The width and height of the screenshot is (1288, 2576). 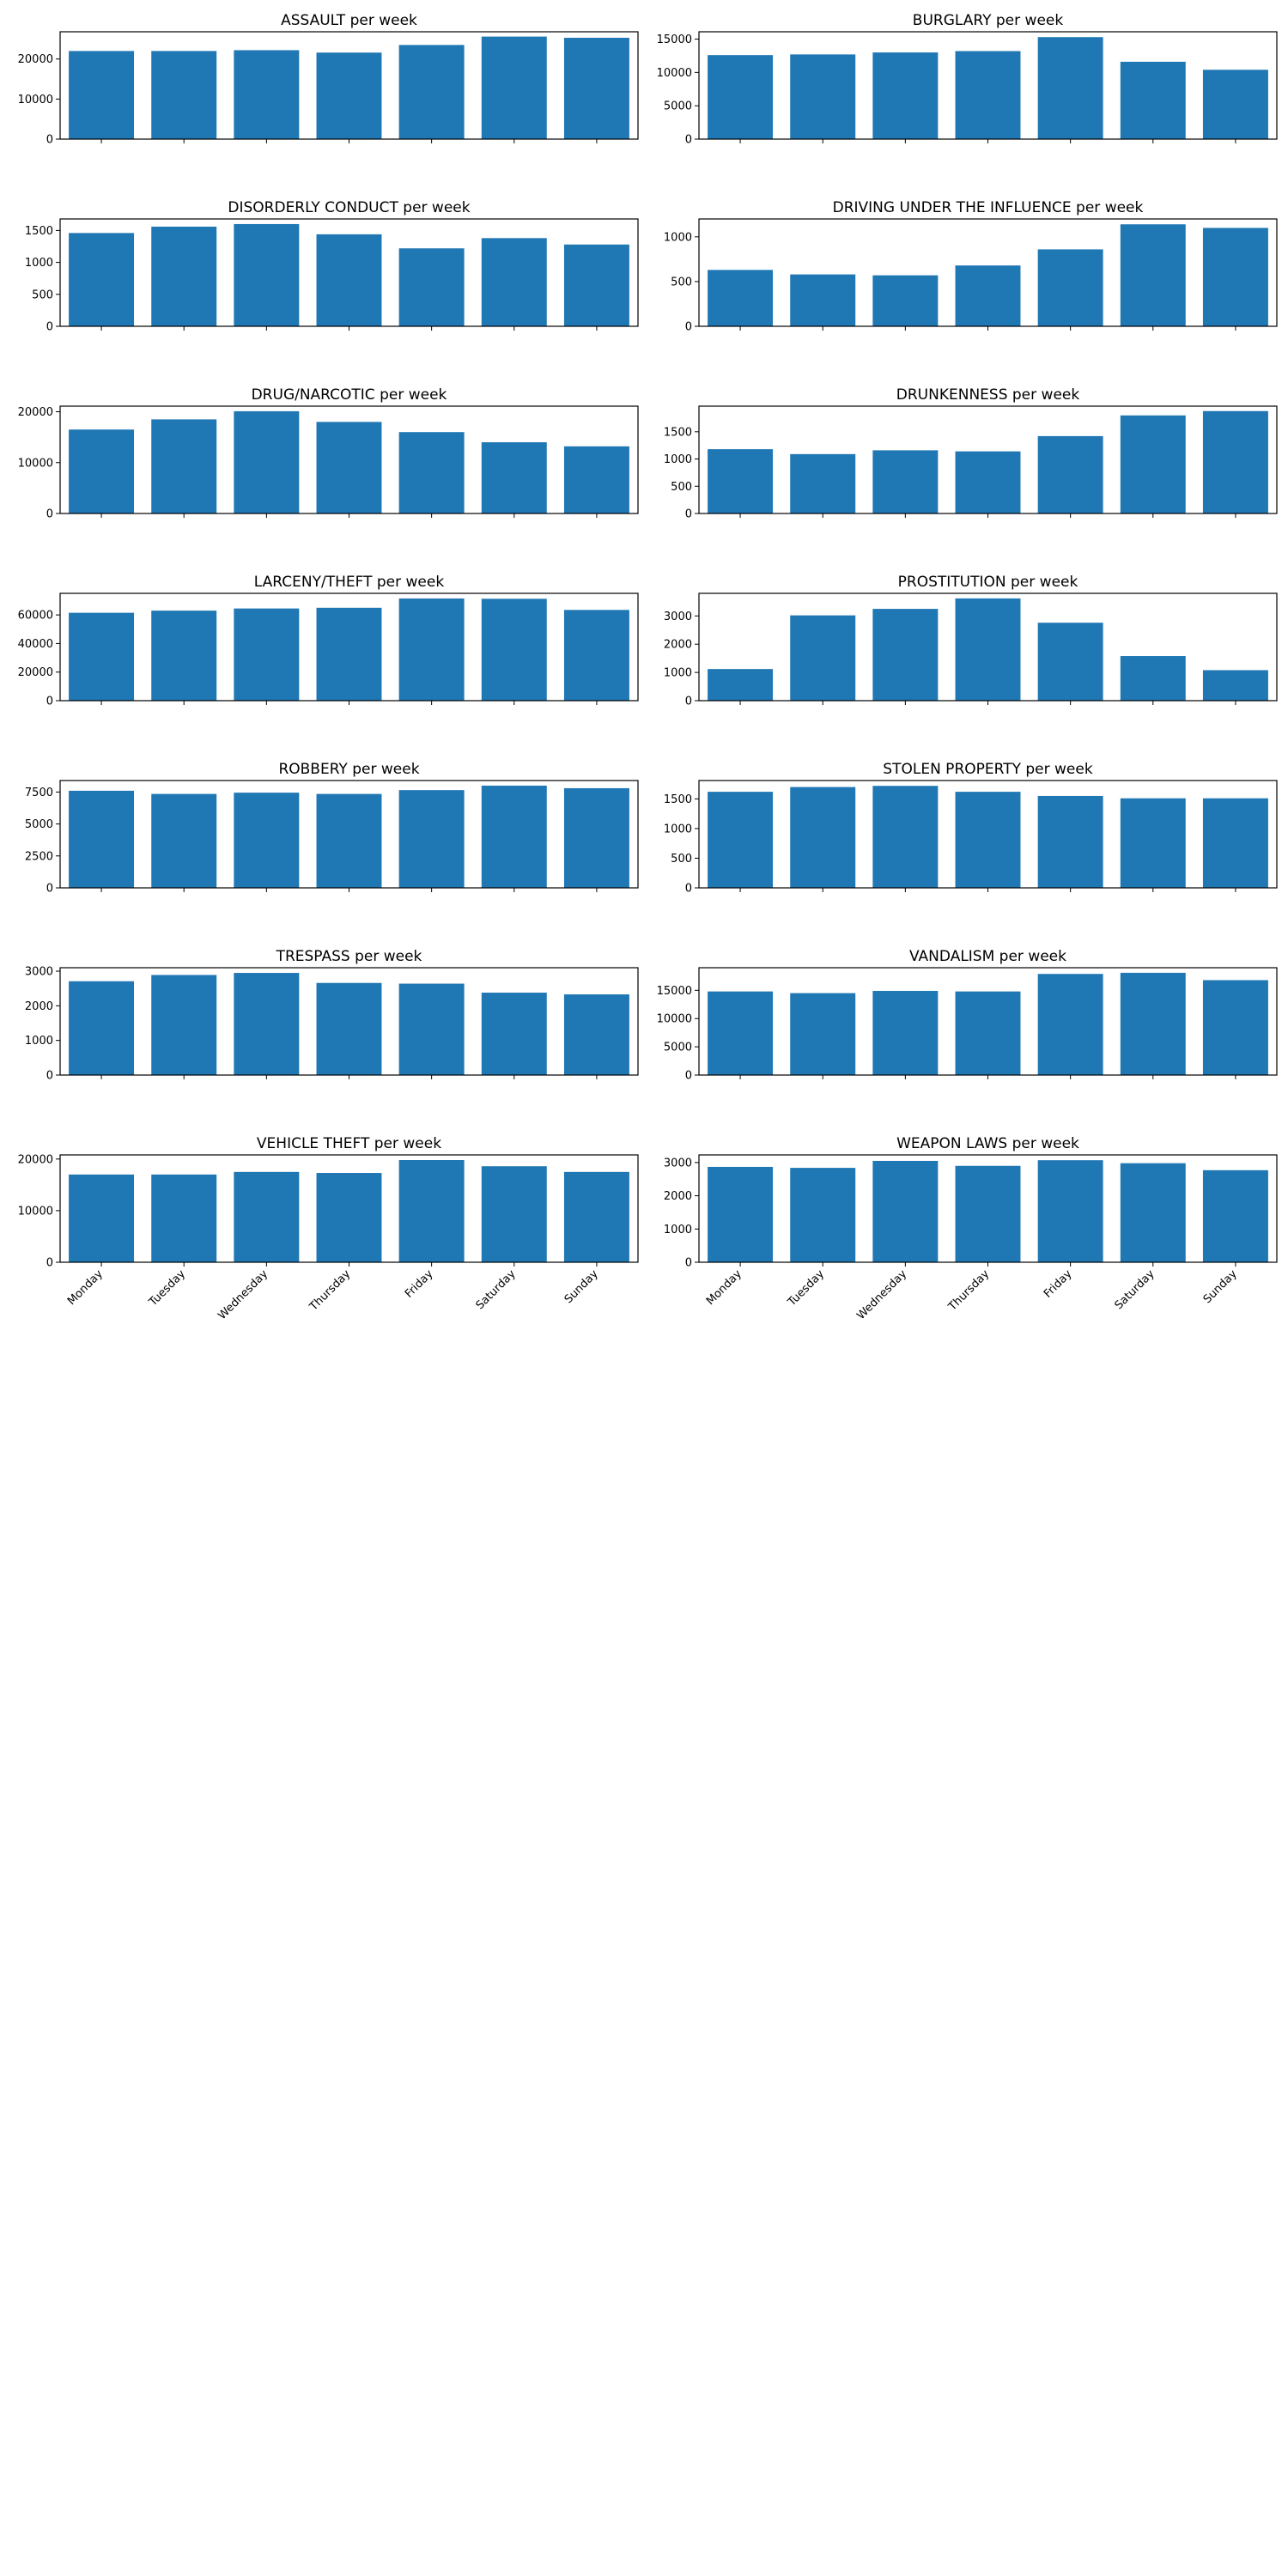 I want to click on x-tick-label-tuesday: Tuesday, so click(x=167, y=1288).